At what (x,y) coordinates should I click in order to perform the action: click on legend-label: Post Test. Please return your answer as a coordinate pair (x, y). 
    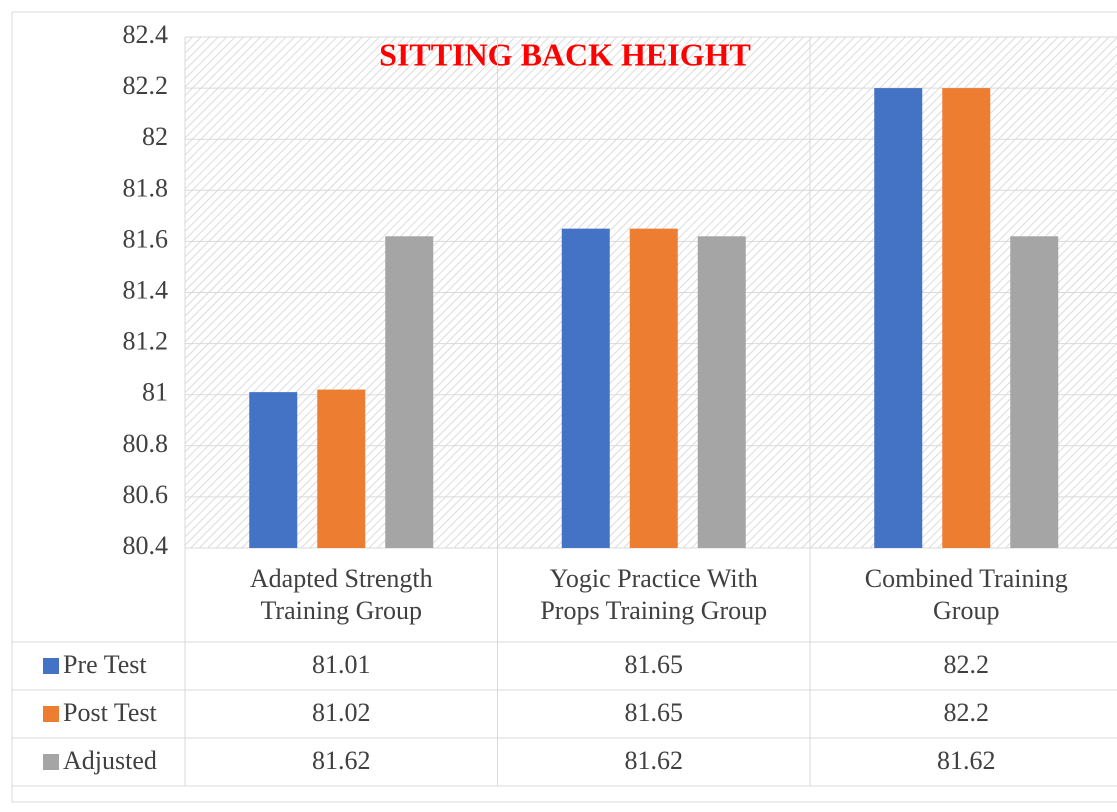
    Looking at the image, I should click on (110, 712).